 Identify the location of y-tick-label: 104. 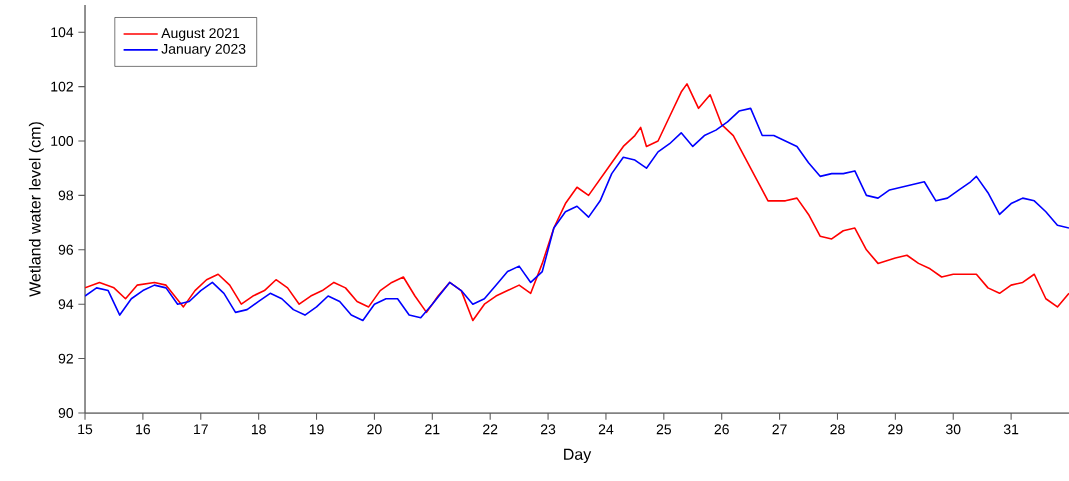
(62, 32).